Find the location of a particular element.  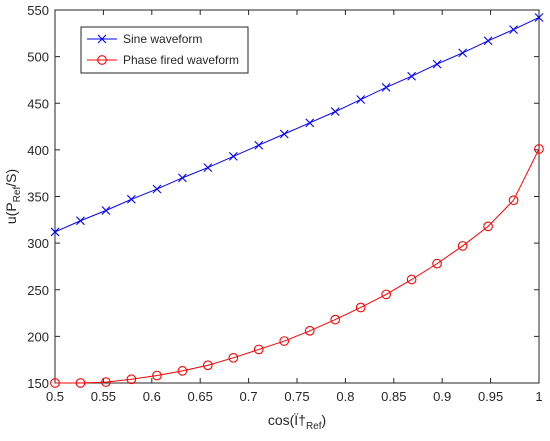

legend: Sine waveform Phase fired waveform is located at coordinates (164, 50).